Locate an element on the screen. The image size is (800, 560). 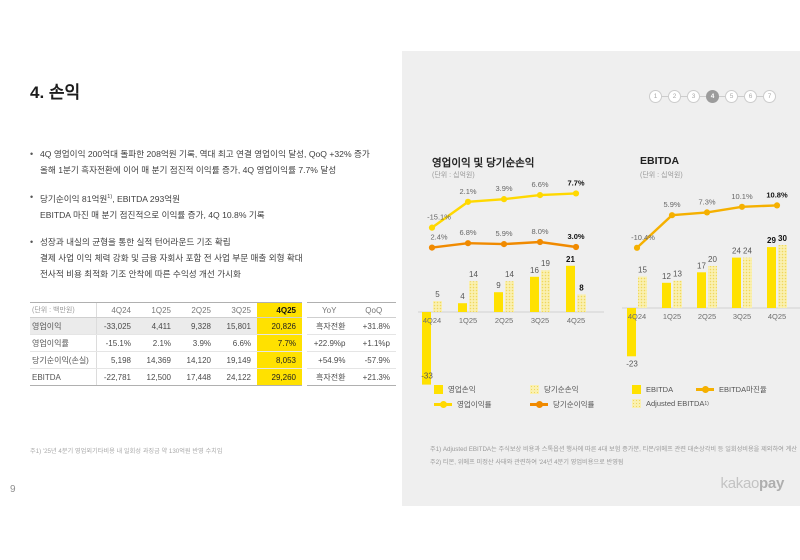
pagination-dot: 5 is located at coordinates (731, 96).